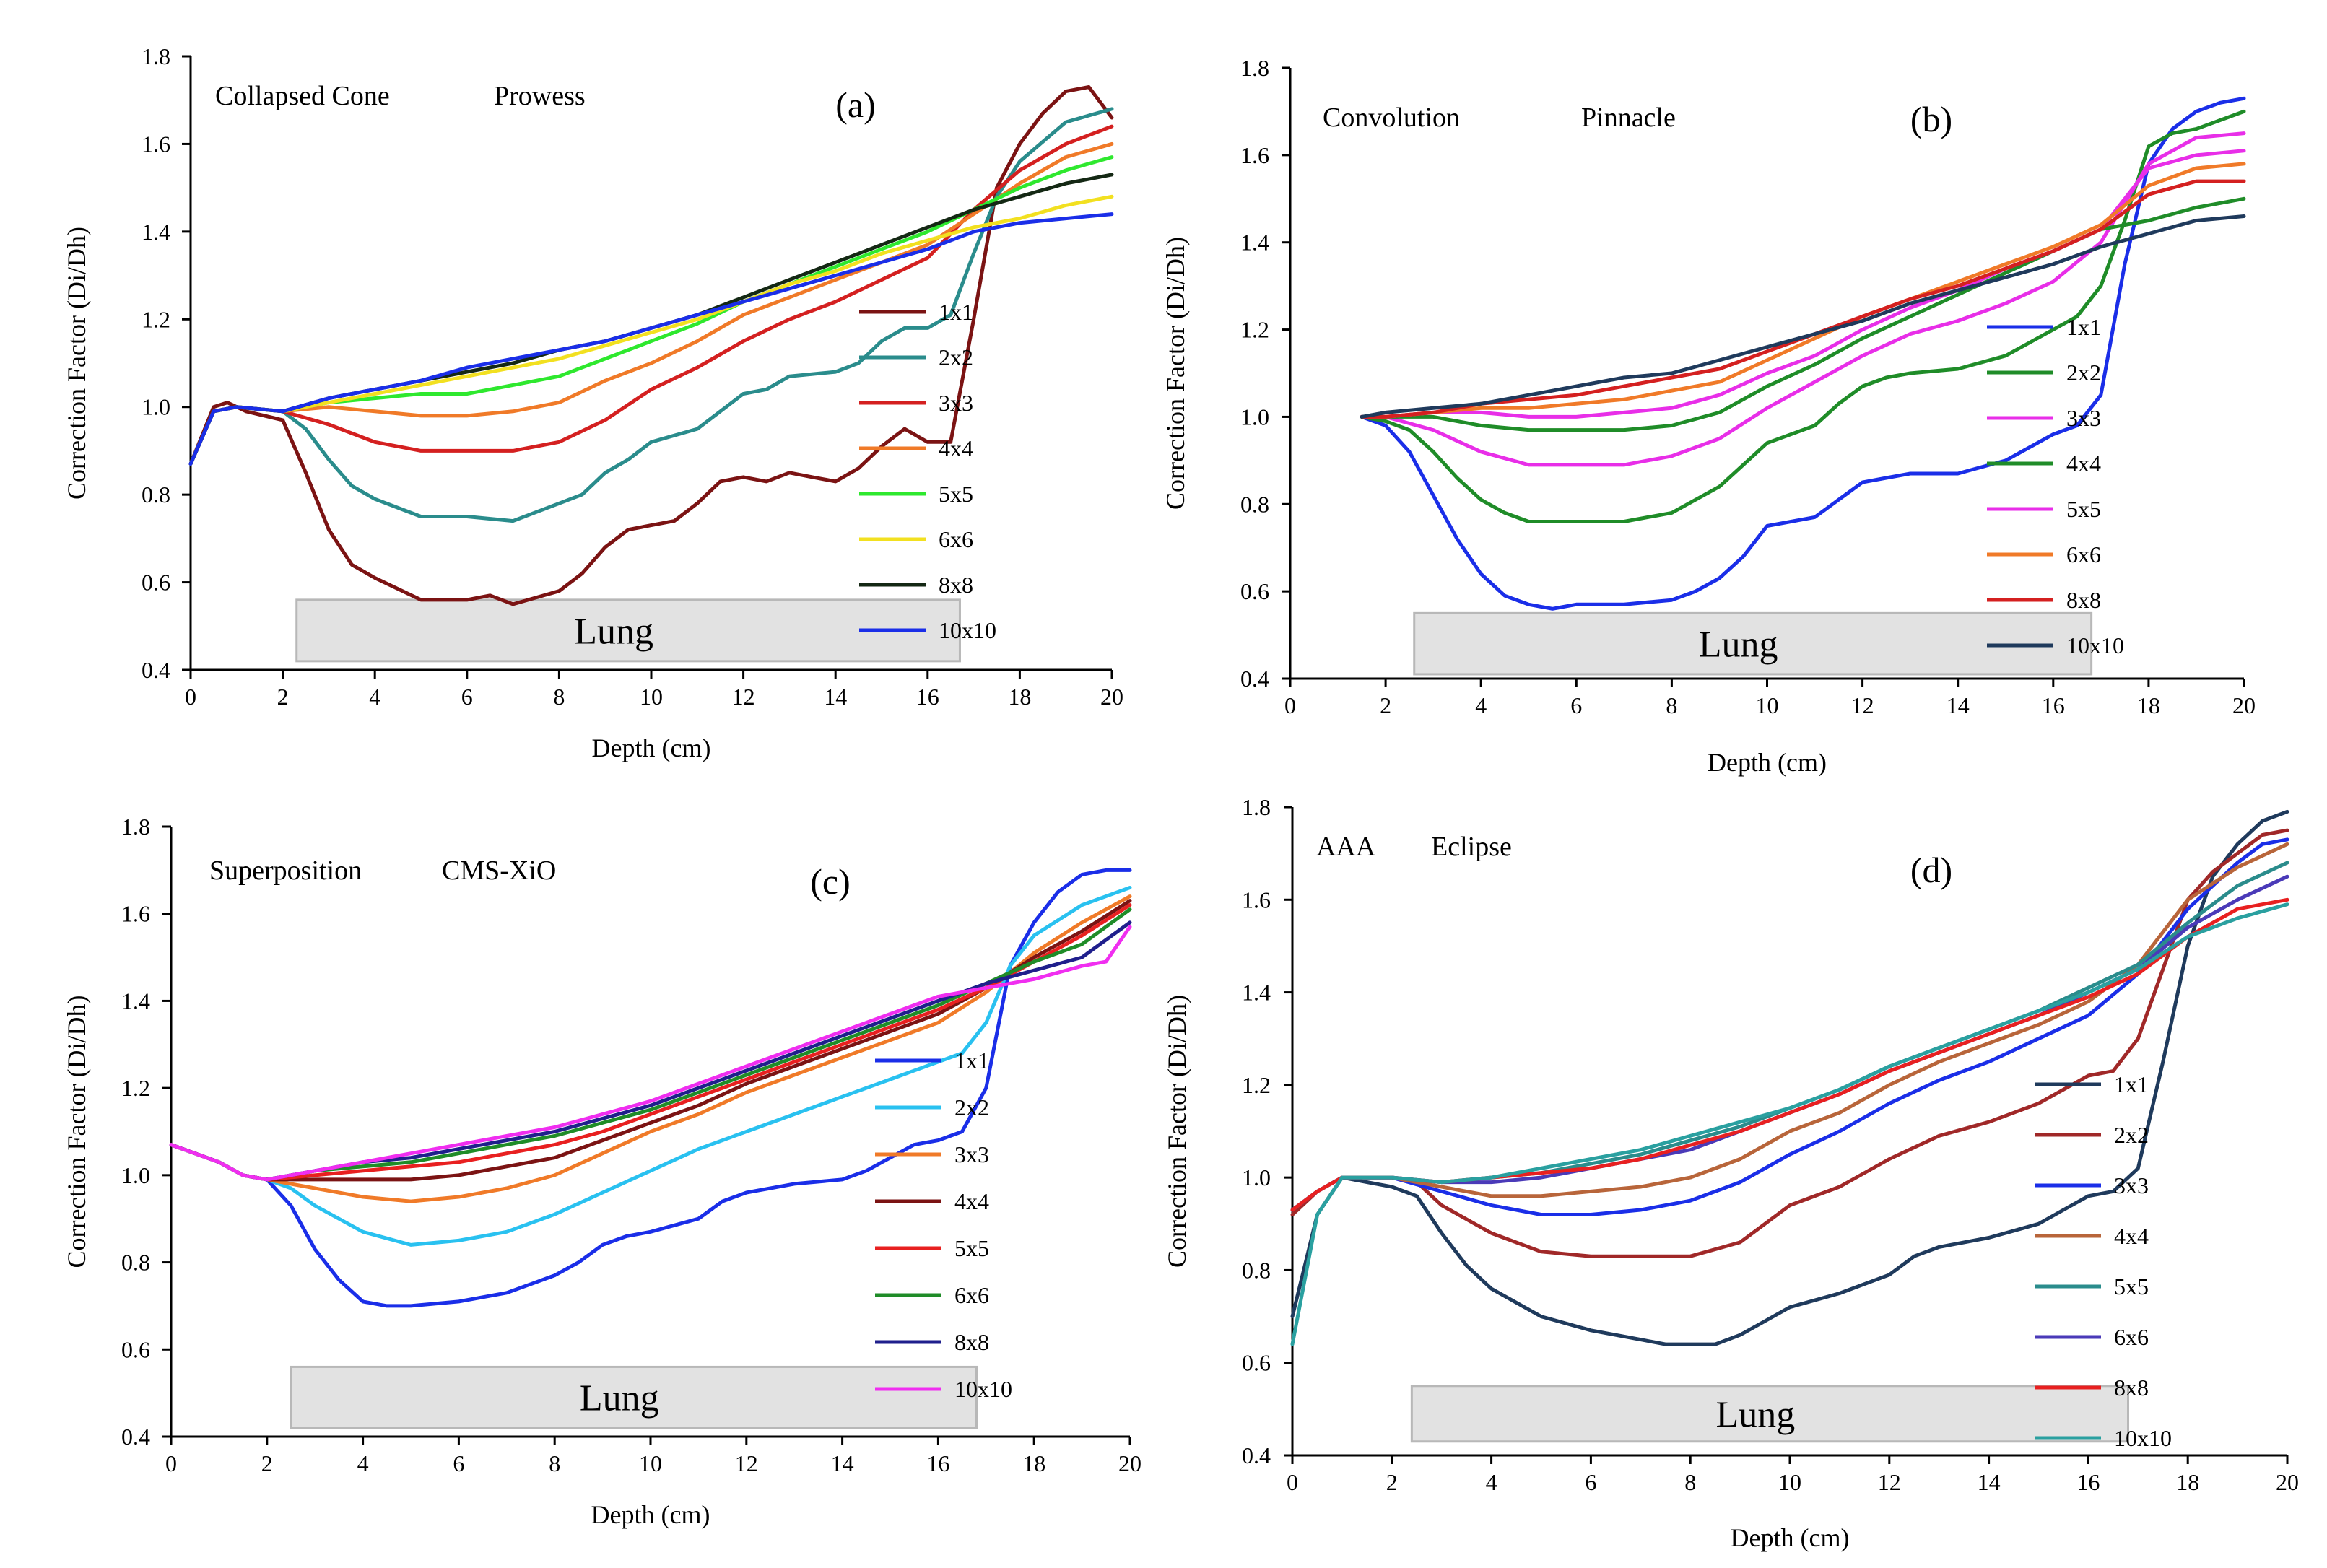 This screenshot has height=1568, width=2327. Describe the element at coordinates (1019, 697) in the screenshot. I see `x-tick-label: 18` at that location.